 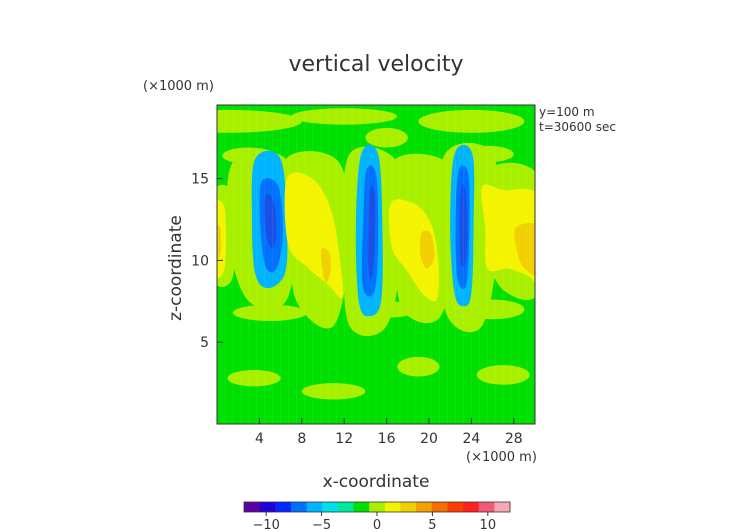 I want to click on y-tick-label: 5, so click(x=204, y=343).